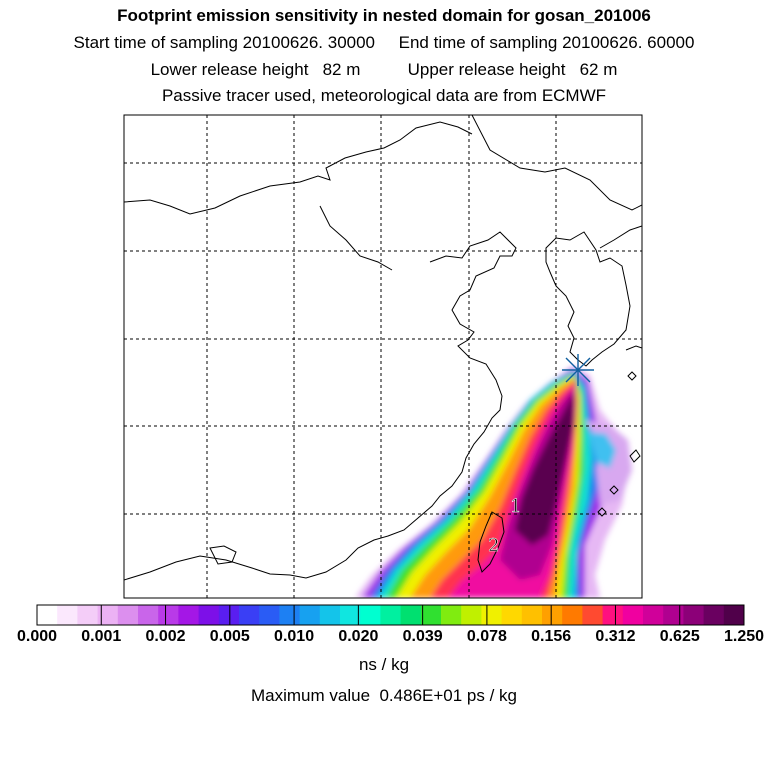 Image resolution: width=768 pixels, height=768 pixels. What do you see at coordinates (578, 370) in the screenshot?
I see `receptor-star-icon` at bounding box center [578, 370].